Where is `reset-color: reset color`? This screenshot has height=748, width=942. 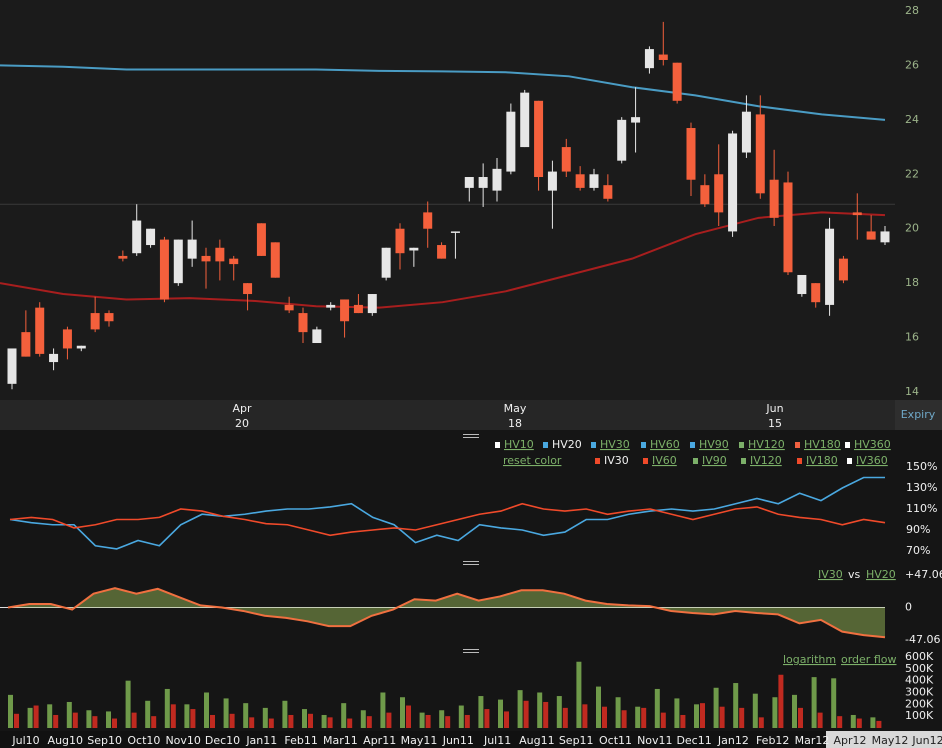
reset-color: reset color is located at coordinates (532, 460).